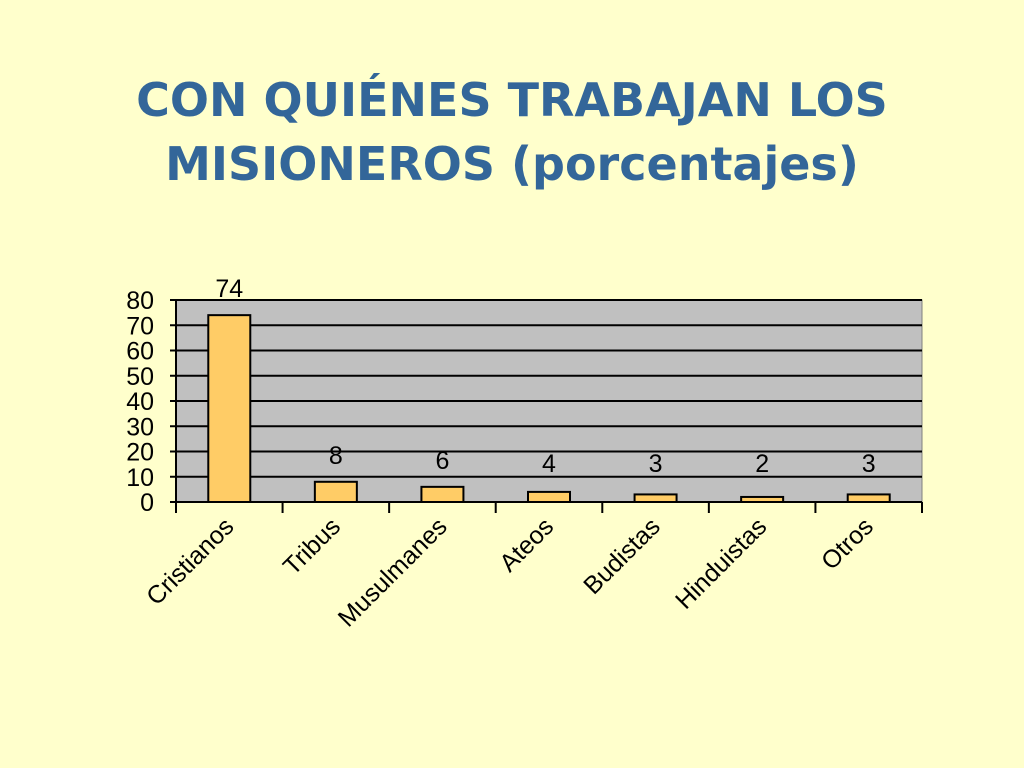  I want to click on x-tick-label-cristianos: Cristianos, so click(190, 561).